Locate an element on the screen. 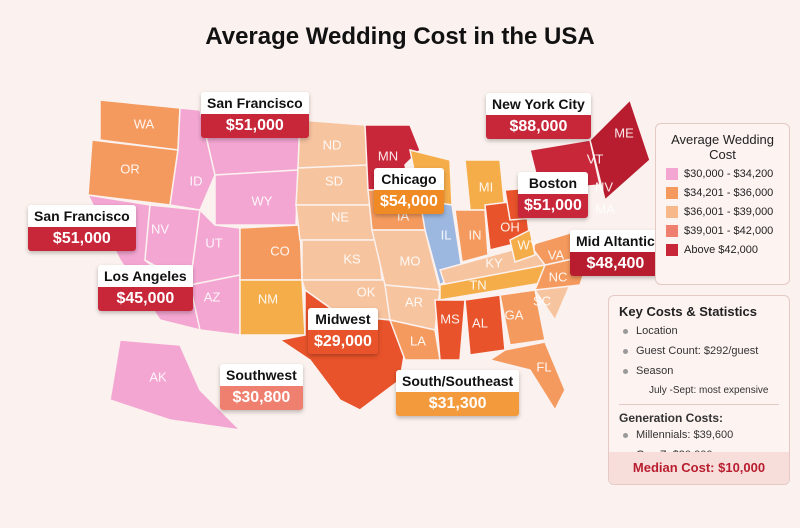  state-label: IL is located at coordinates (446, 234).